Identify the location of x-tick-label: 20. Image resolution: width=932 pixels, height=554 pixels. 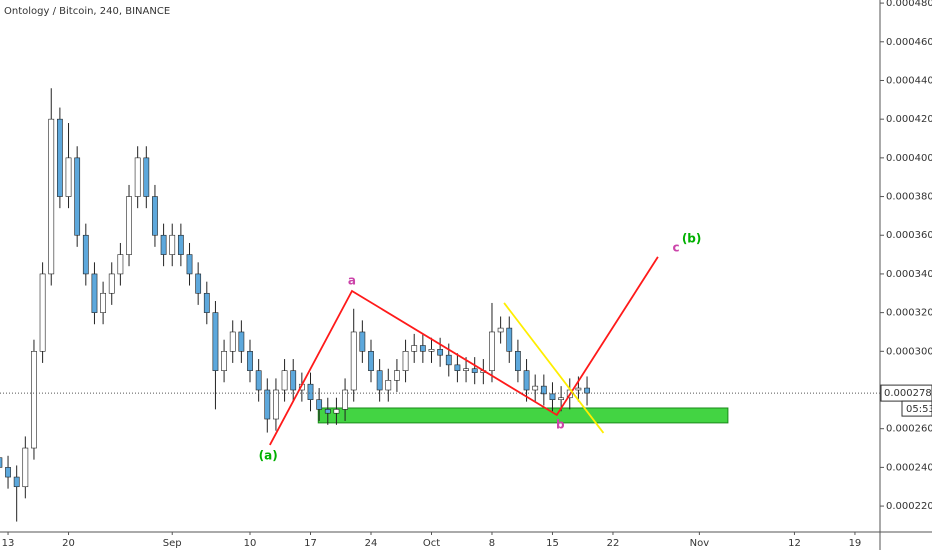
(68, 543).